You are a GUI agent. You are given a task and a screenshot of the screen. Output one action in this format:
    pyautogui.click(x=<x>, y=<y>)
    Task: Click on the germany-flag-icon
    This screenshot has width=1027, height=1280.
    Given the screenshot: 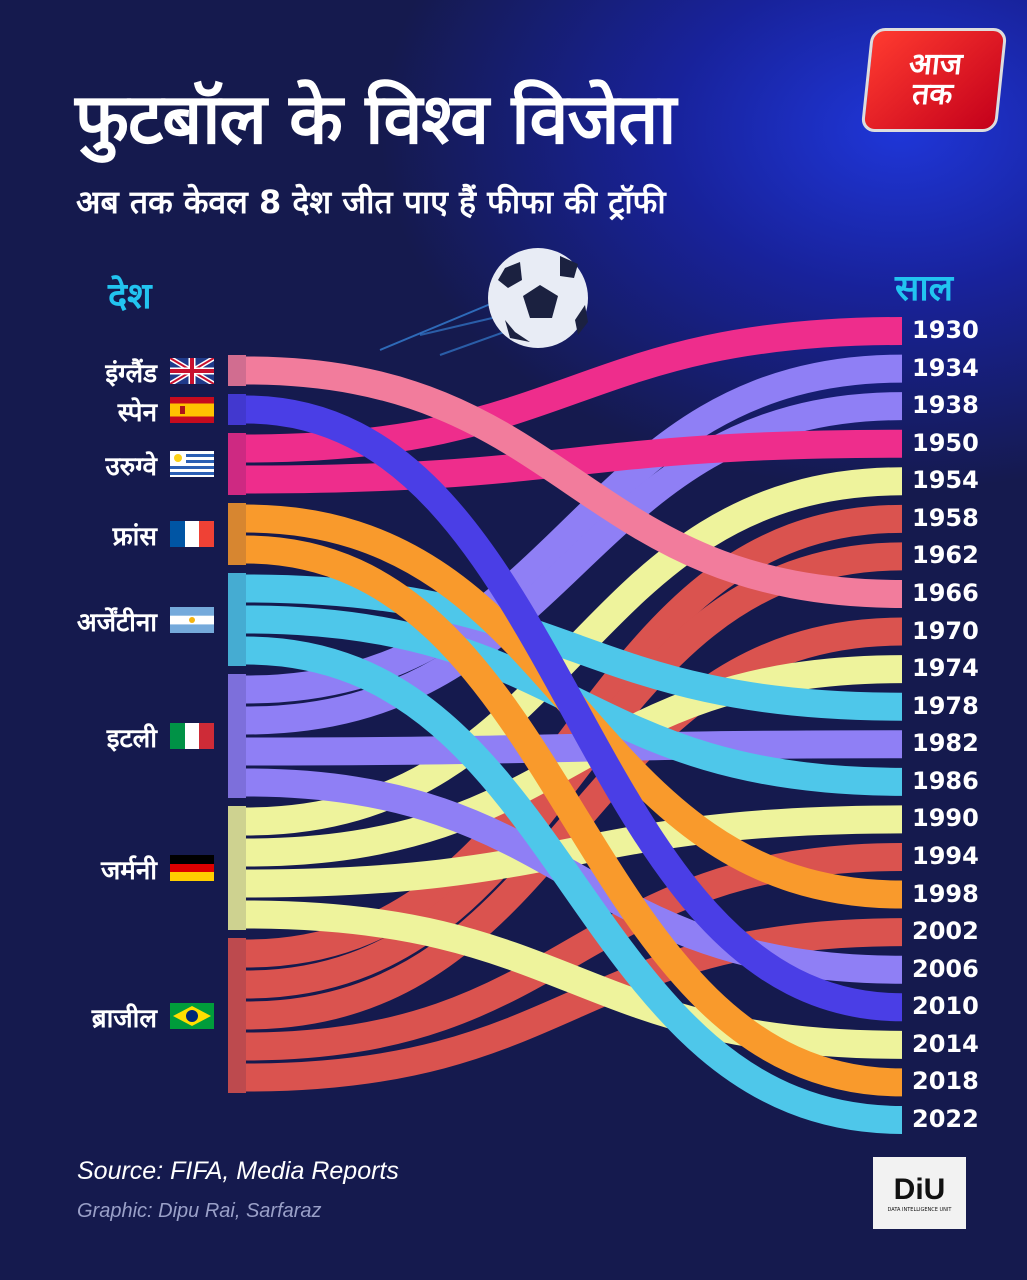 What is the action you would take?
    pyautogui.click(x=192, y=868)
    